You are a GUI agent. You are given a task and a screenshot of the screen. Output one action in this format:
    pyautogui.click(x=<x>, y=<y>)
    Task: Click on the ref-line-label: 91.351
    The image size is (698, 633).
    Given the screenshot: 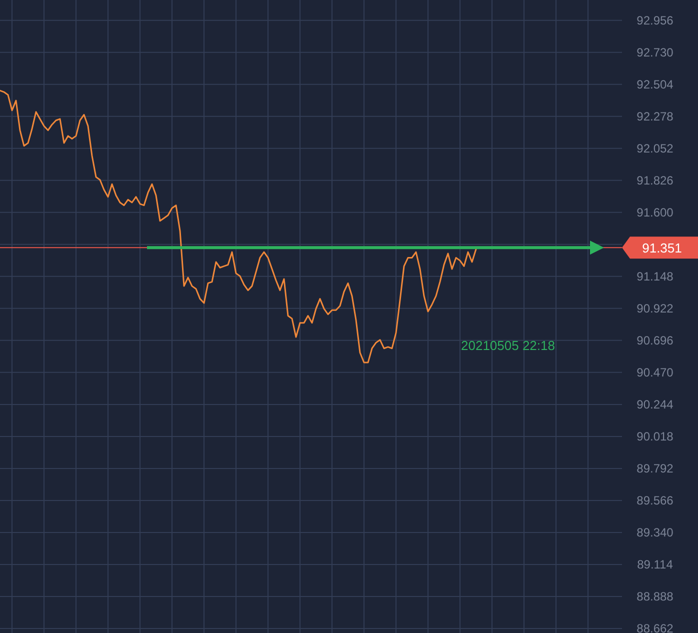 What is the action you would take?
    pyautogui.click(x=662, y=248)
    